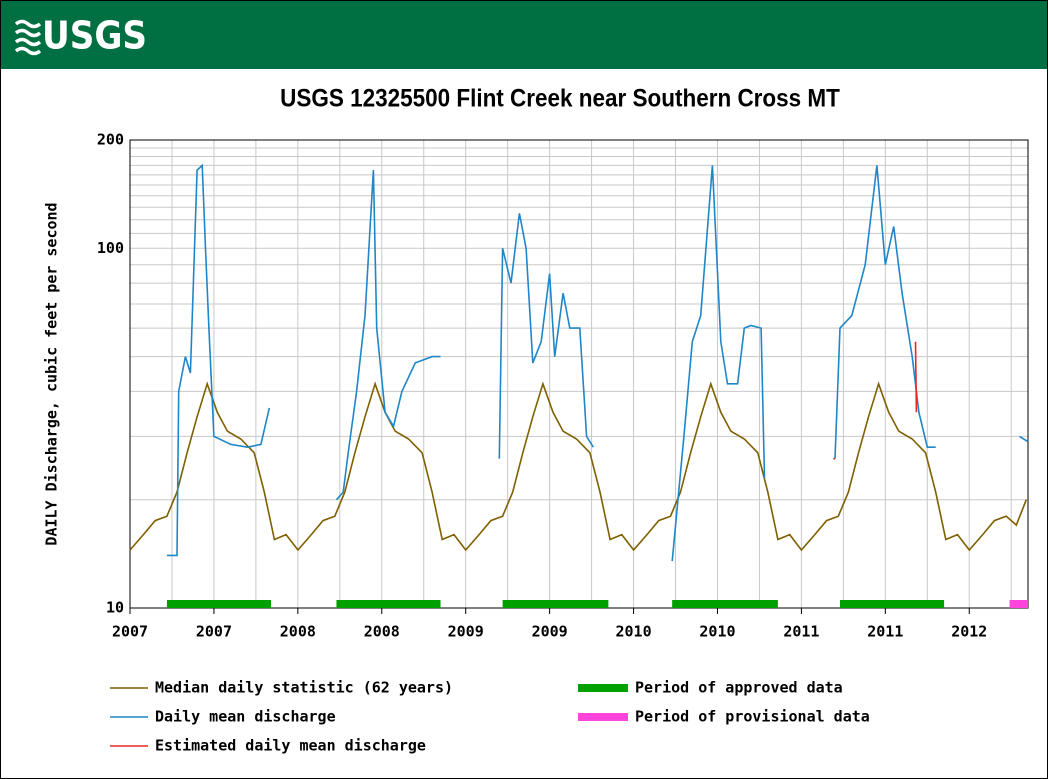  What do you see at coordinates (969, 632) in the screenshot?
I see `x-tick-label: 2012` at bounding box center [969, 632].